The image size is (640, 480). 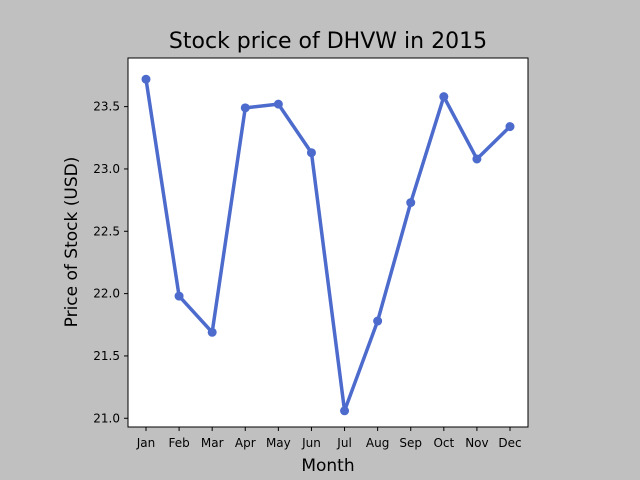 What do you see at coordinates (510, 127) in the screenshot?
I see `data-point-dec` at bounding box center [510, 127].